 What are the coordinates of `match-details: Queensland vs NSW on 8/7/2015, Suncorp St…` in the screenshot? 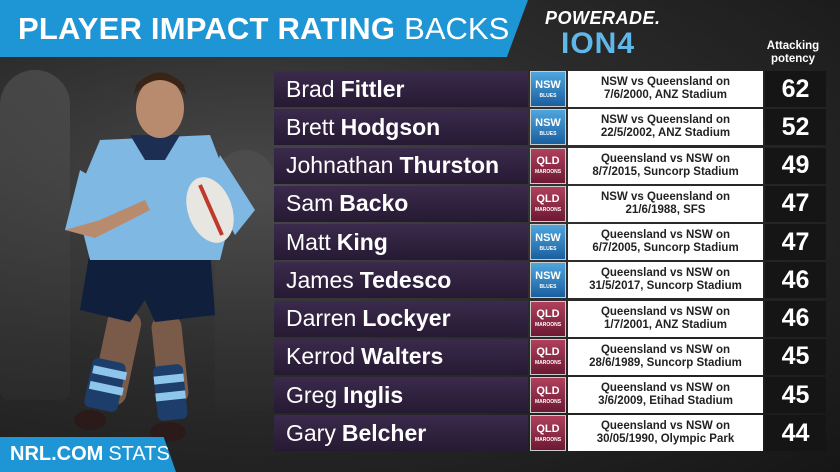 It's located at (665, 165).